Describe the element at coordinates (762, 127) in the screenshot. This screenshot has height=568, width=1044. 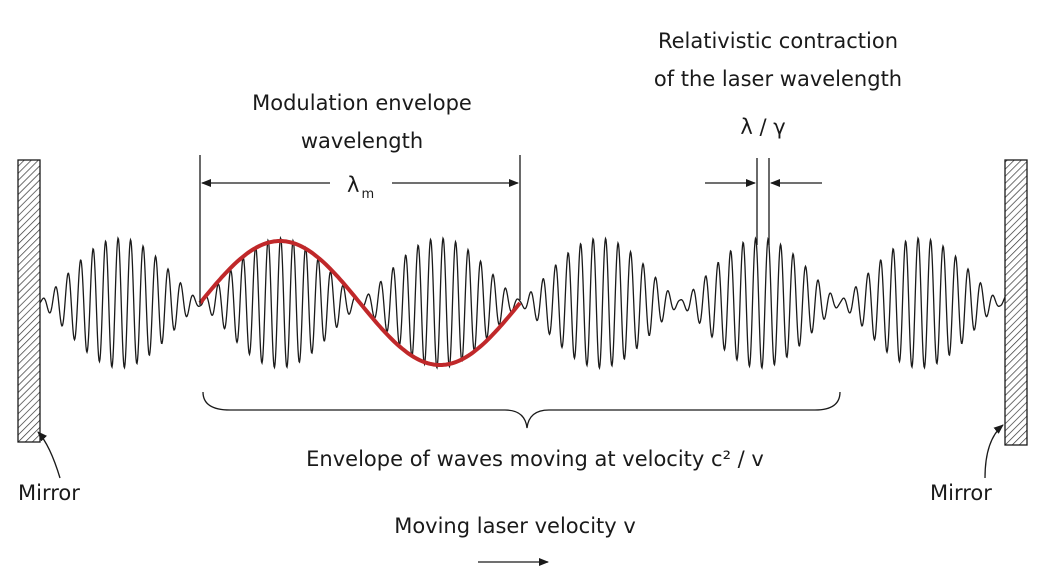
I see `symbol: λ / γ` at that location.